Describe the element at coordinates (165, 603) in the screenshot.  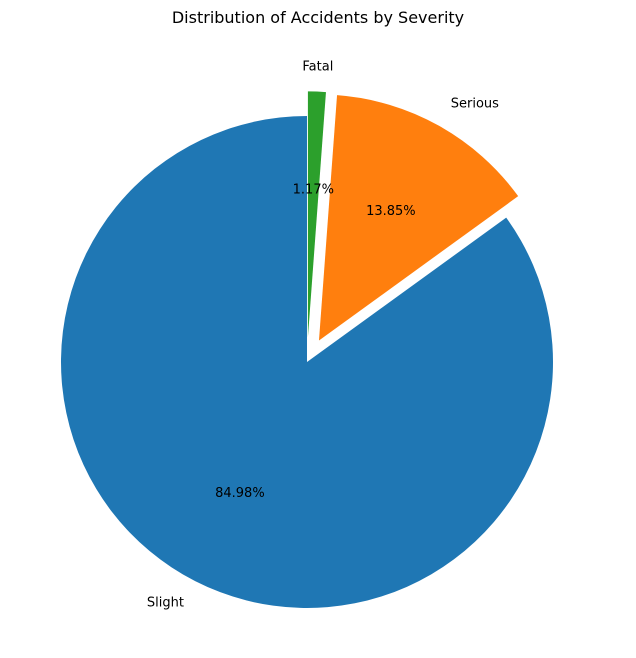
I see `slice-label-slight: Slight` at that location.